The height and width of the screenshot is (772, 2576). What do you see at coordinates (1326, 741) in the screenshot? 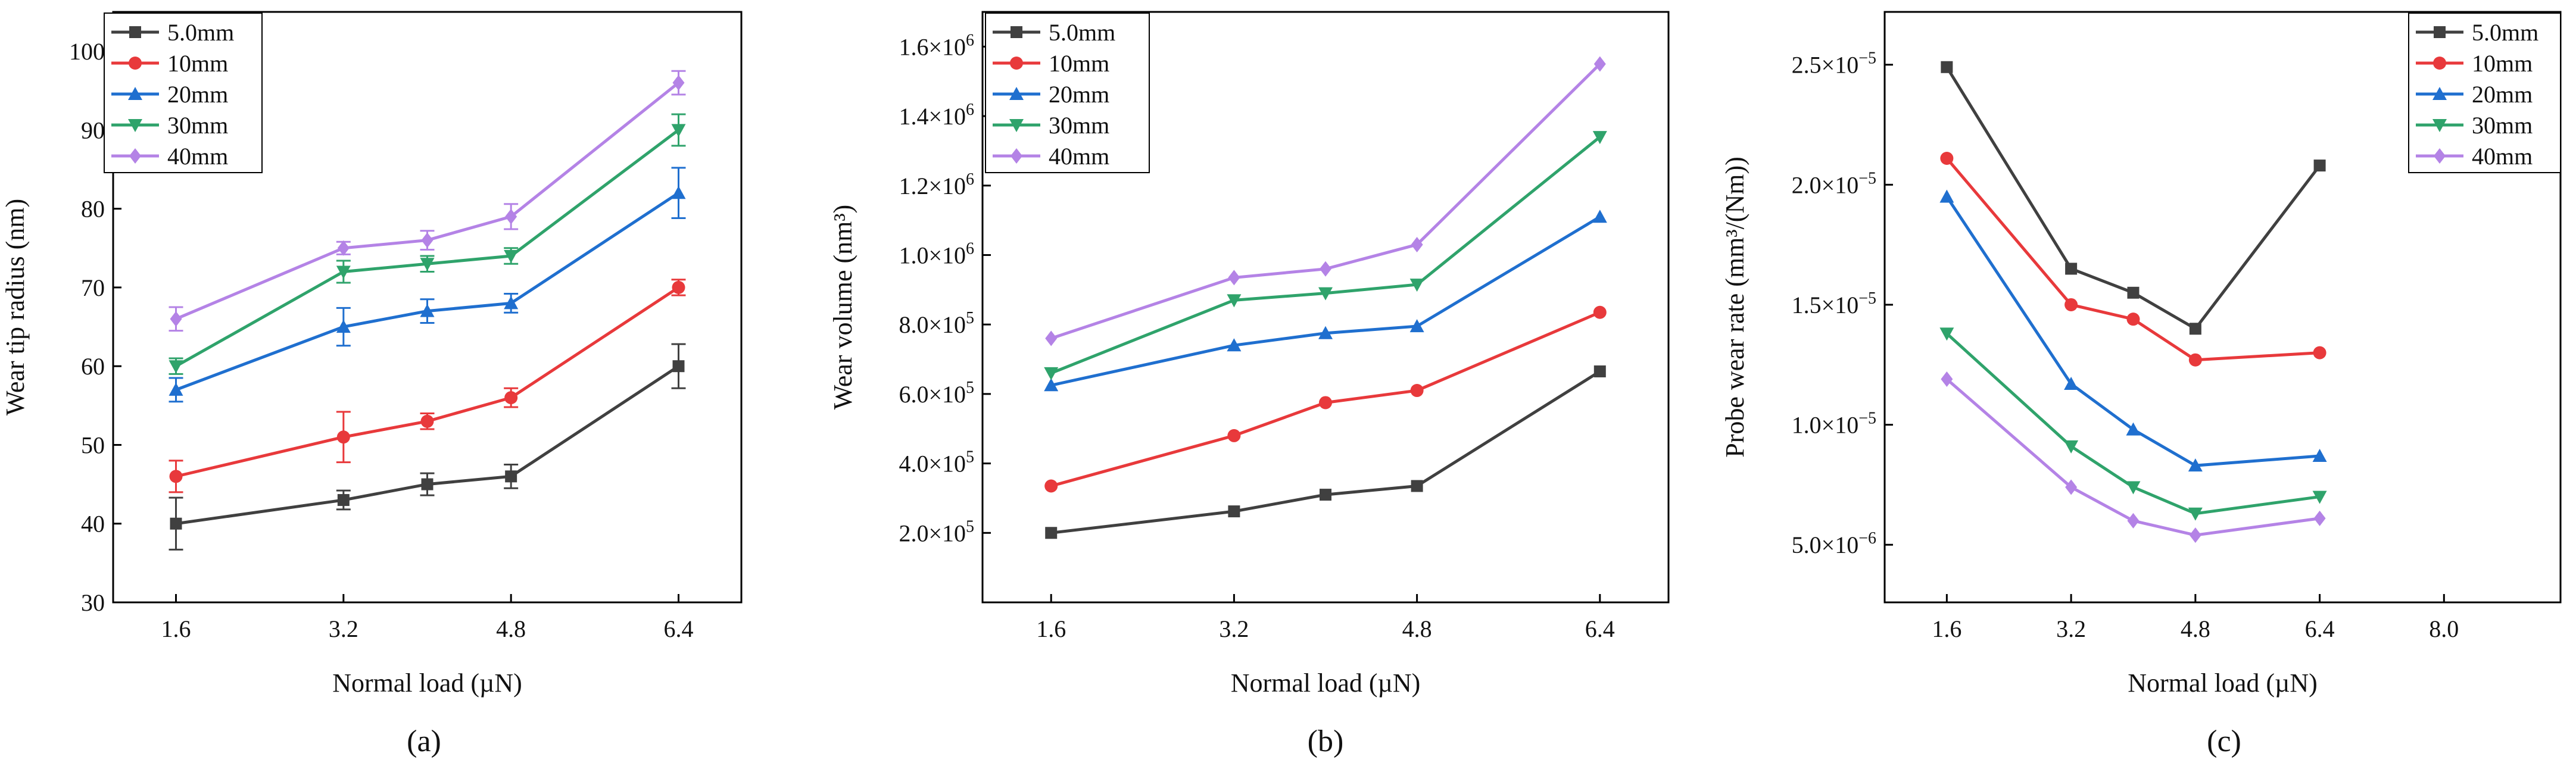
I see `panel-label-b: (b)` at bounding box center [1326, 741].